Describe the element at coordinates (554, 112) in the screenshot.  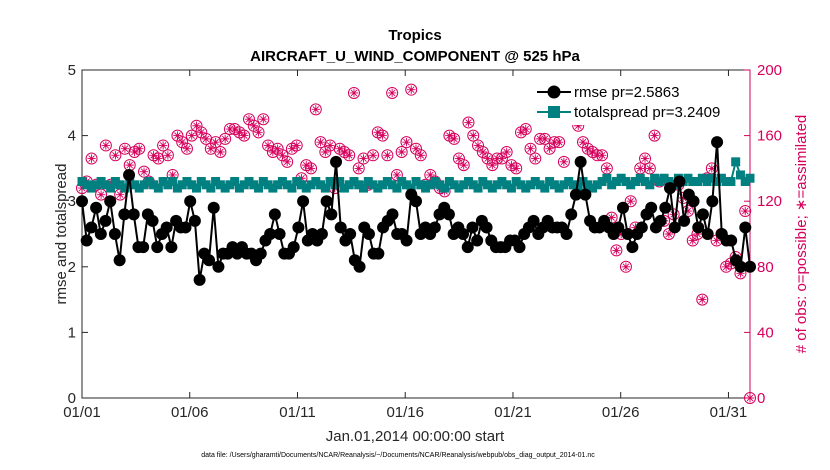
I see `legend-spread-marker` at that location.